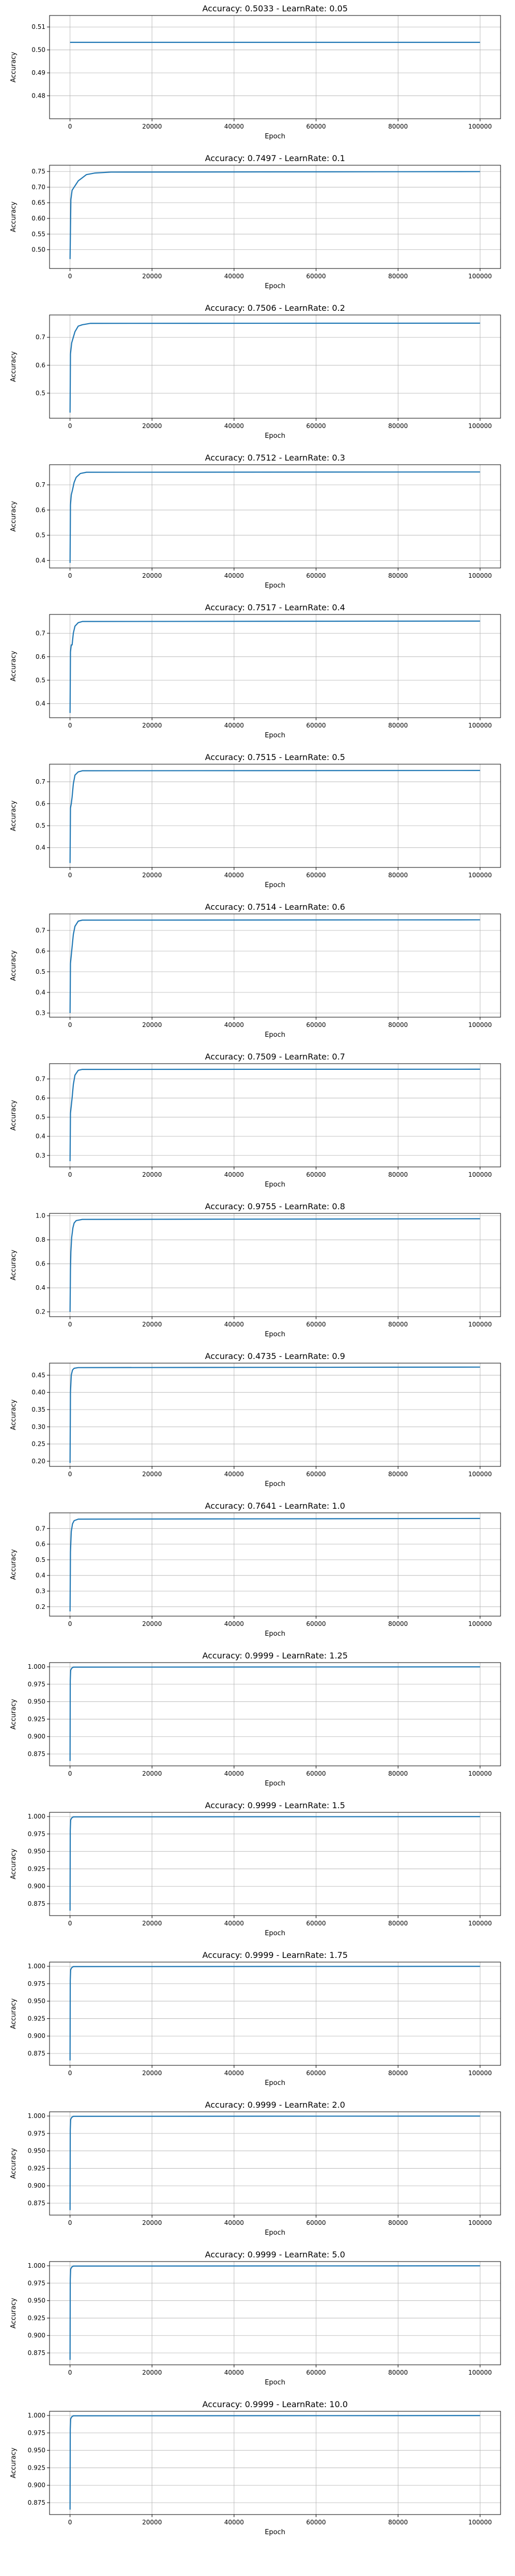 Image resolution: width=515 pixels, height=2576 pixels. I want to click on y-tick-label: 0.45, so click(38, 1375).